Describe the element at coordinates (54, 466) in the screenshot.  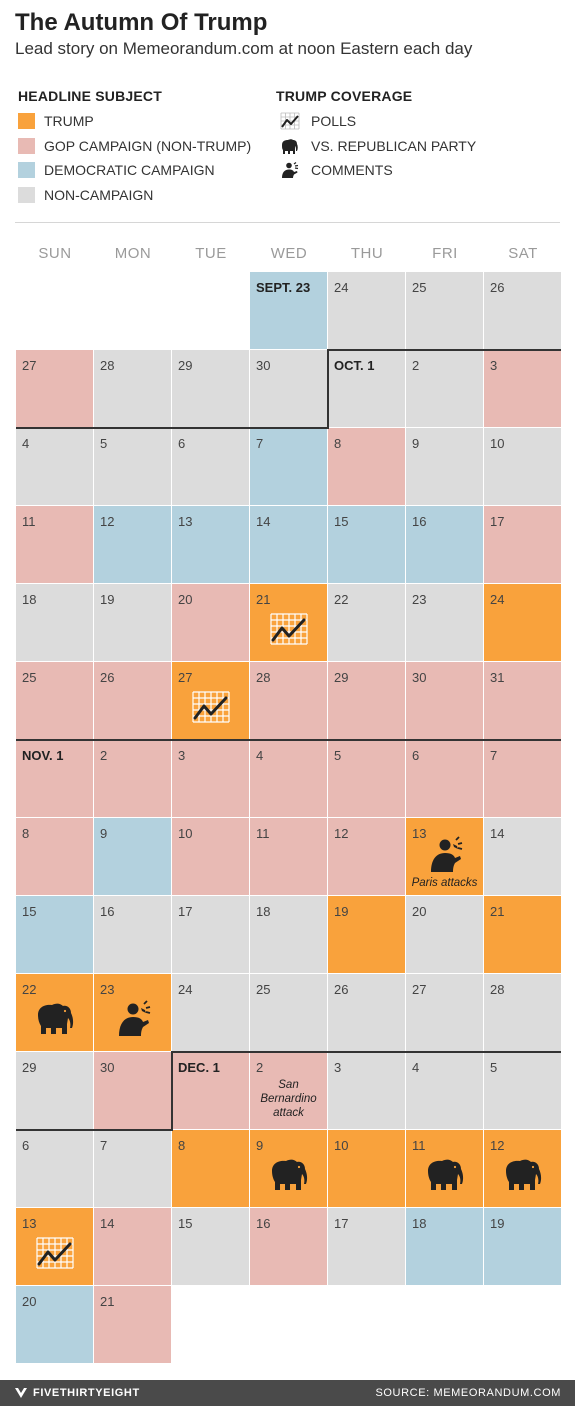
I see `calendar-day: 4` at that location.